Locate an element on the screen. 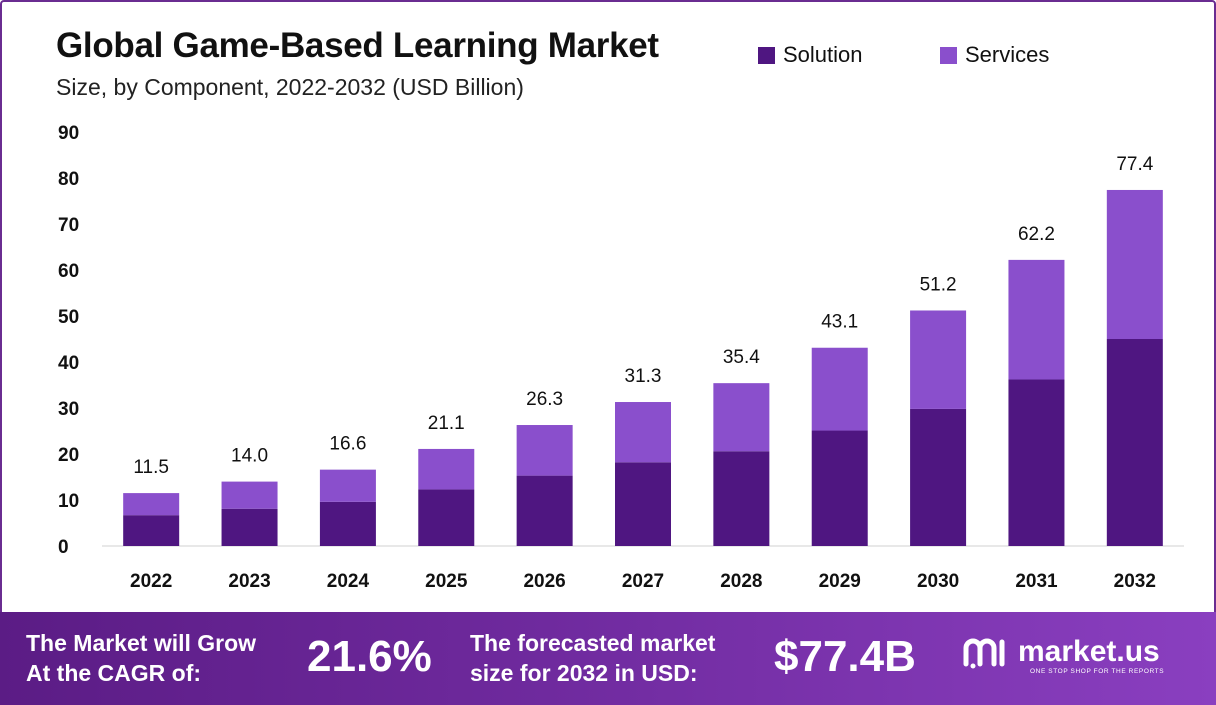 The height and width of the screenshot is (705, 1216). bar-services-2025 is located at coordinates (446, 469).